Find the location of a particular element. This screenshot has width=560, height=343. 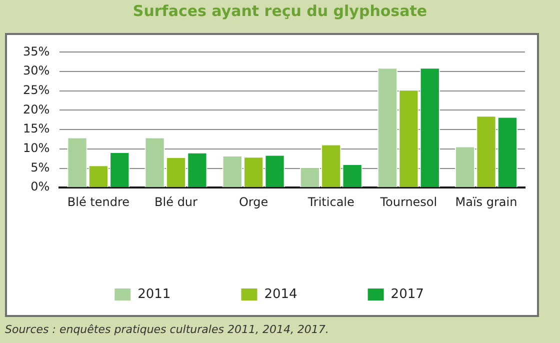

legend-label: 2014 is located at coordinates (281, 294).